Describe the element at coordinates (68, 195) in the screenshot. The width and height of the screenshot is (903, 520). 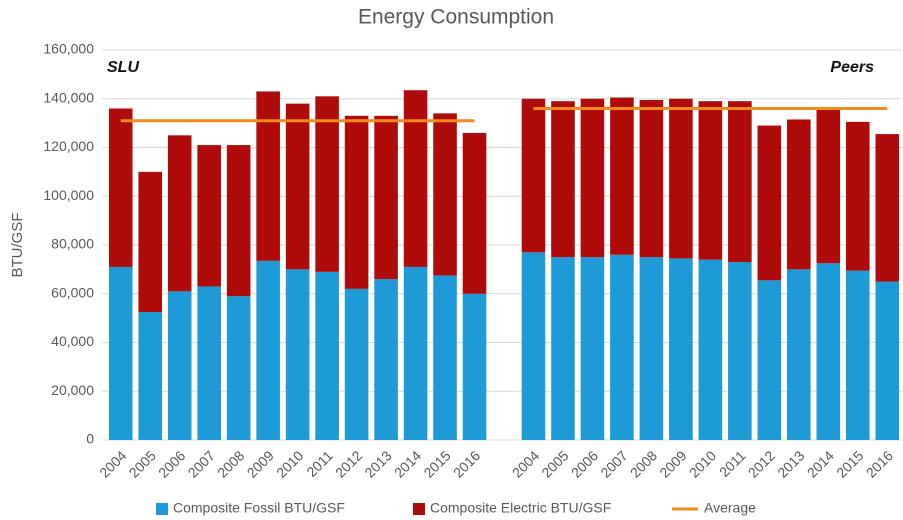
I see `y-tick-label: 100,000` at that location.